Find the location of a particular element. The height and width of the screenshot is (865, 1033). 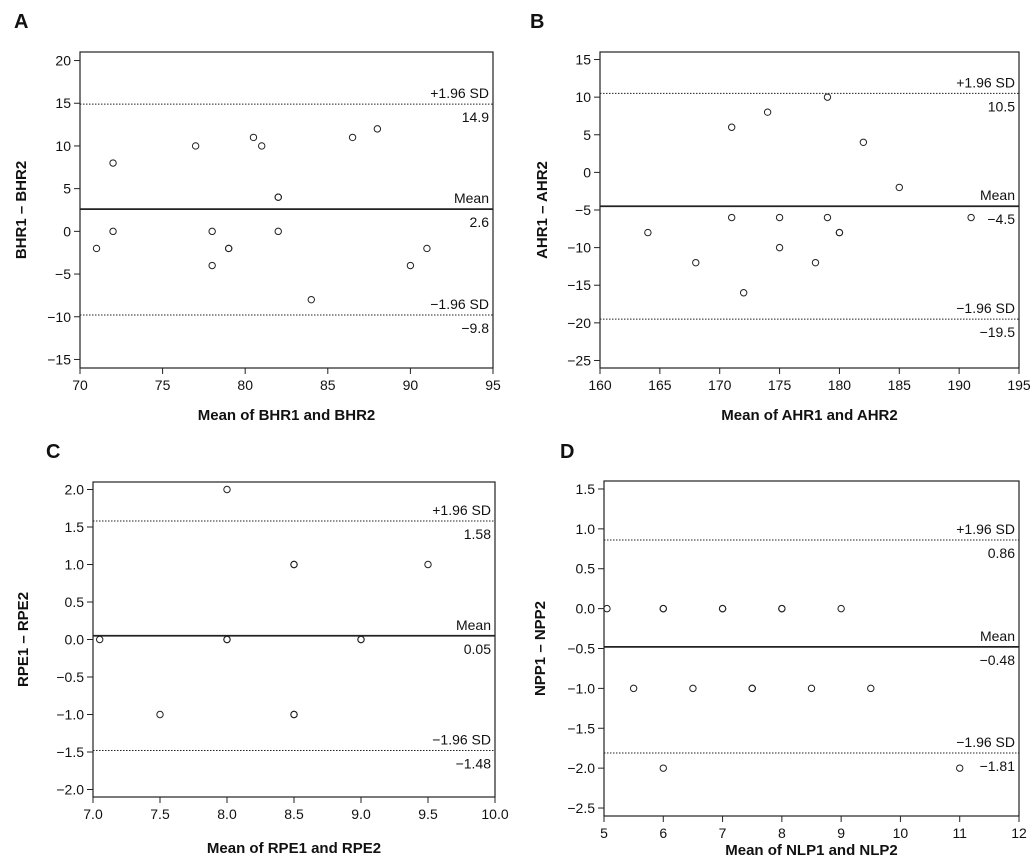

y-tick-label: −5 is located at coordinates (63, 274).